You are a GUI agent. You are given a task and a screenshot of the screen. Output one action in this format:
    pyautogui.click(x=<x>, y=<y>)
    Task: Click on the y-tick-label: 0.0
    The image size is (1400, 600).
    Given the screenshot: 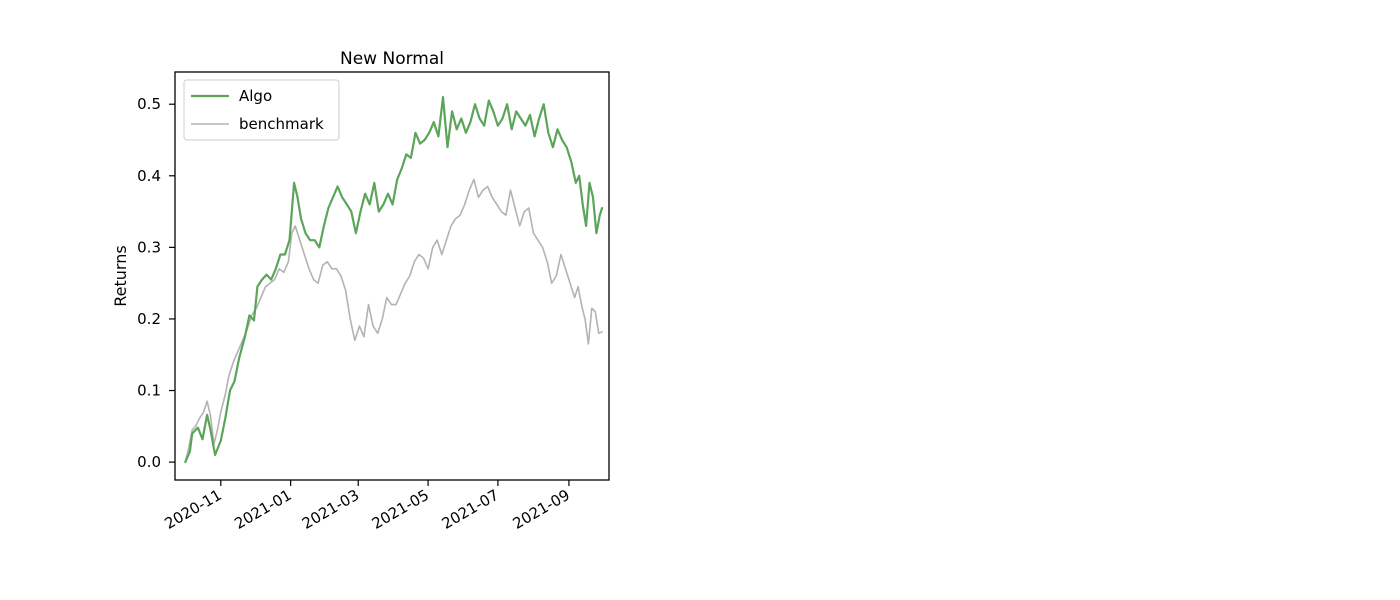 What is the action you would take?
    pyautogui.click(x=149, y=462)
    